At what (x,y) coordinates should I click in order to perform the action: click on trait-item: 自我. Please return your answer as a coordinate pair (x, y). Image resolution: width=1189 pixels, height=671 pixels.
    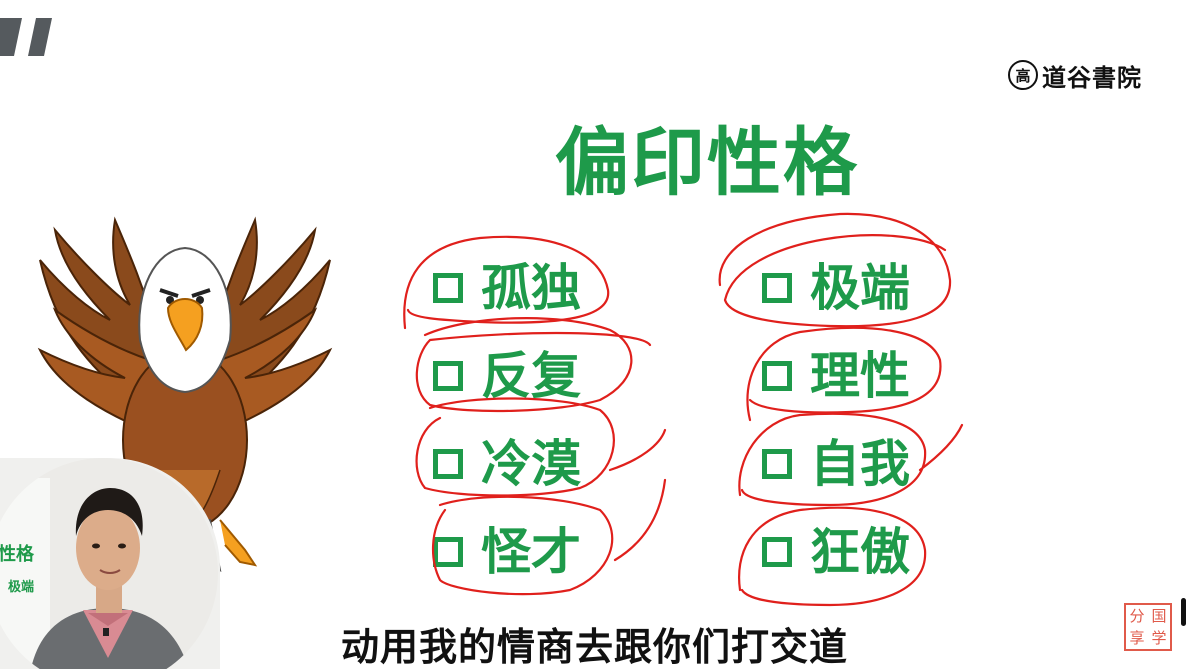
    Looking at the image, I should click on (836, 464).